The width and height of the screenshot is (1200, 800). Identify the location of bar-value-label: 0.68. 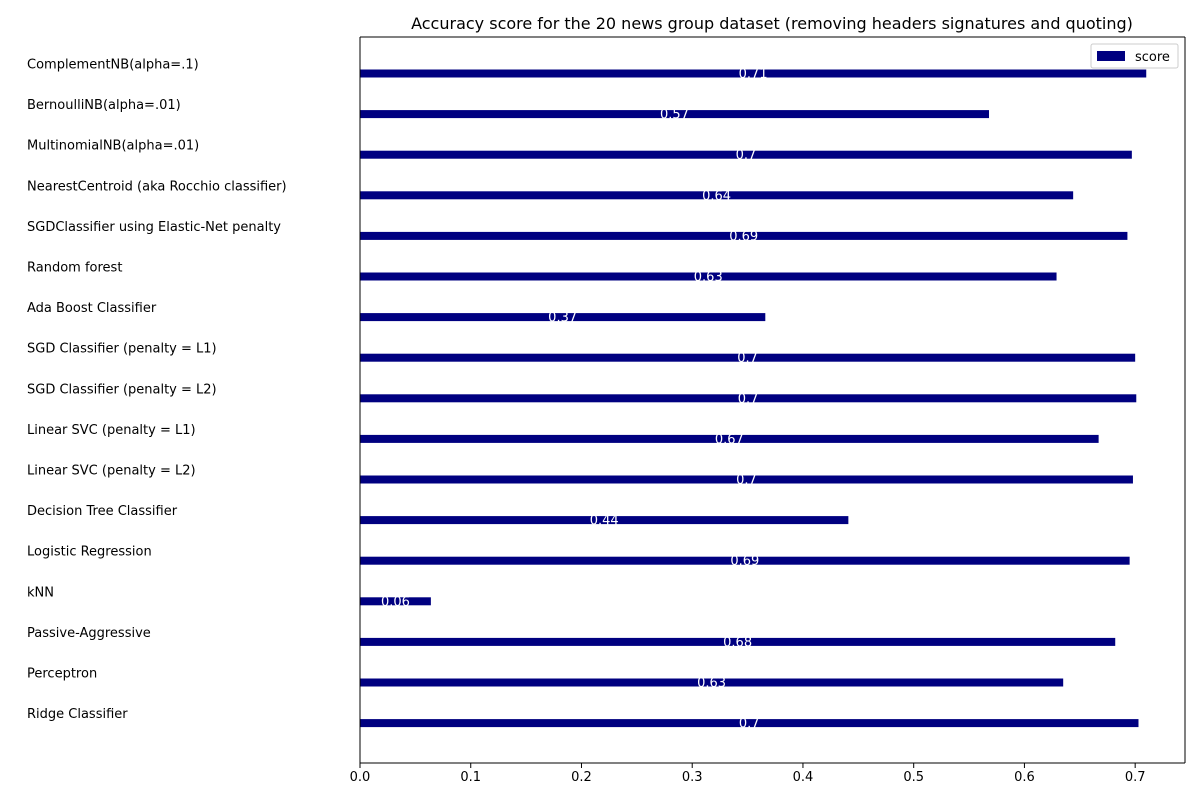
(737, 642).